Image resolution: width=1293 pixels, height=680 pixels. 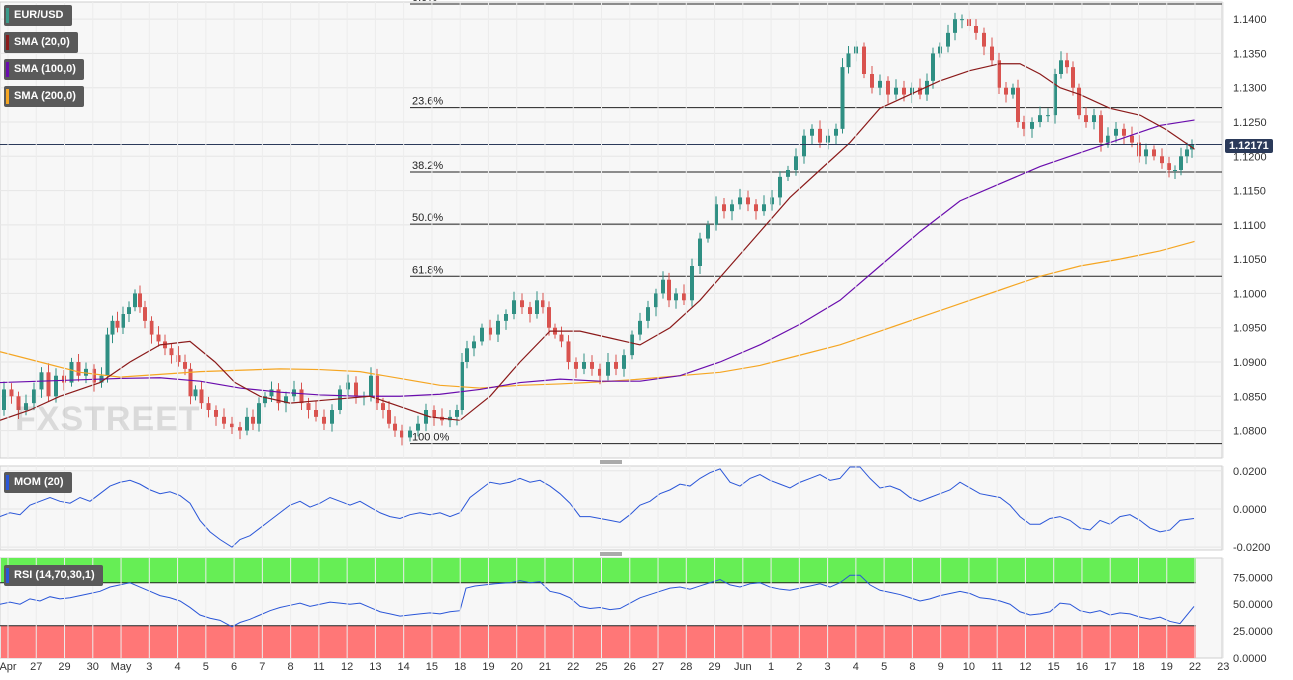 What do you see at coordinates (1025, 667) in the screenshot?
I see `time-tick-label: 12` at bounding box center [1025, 667].